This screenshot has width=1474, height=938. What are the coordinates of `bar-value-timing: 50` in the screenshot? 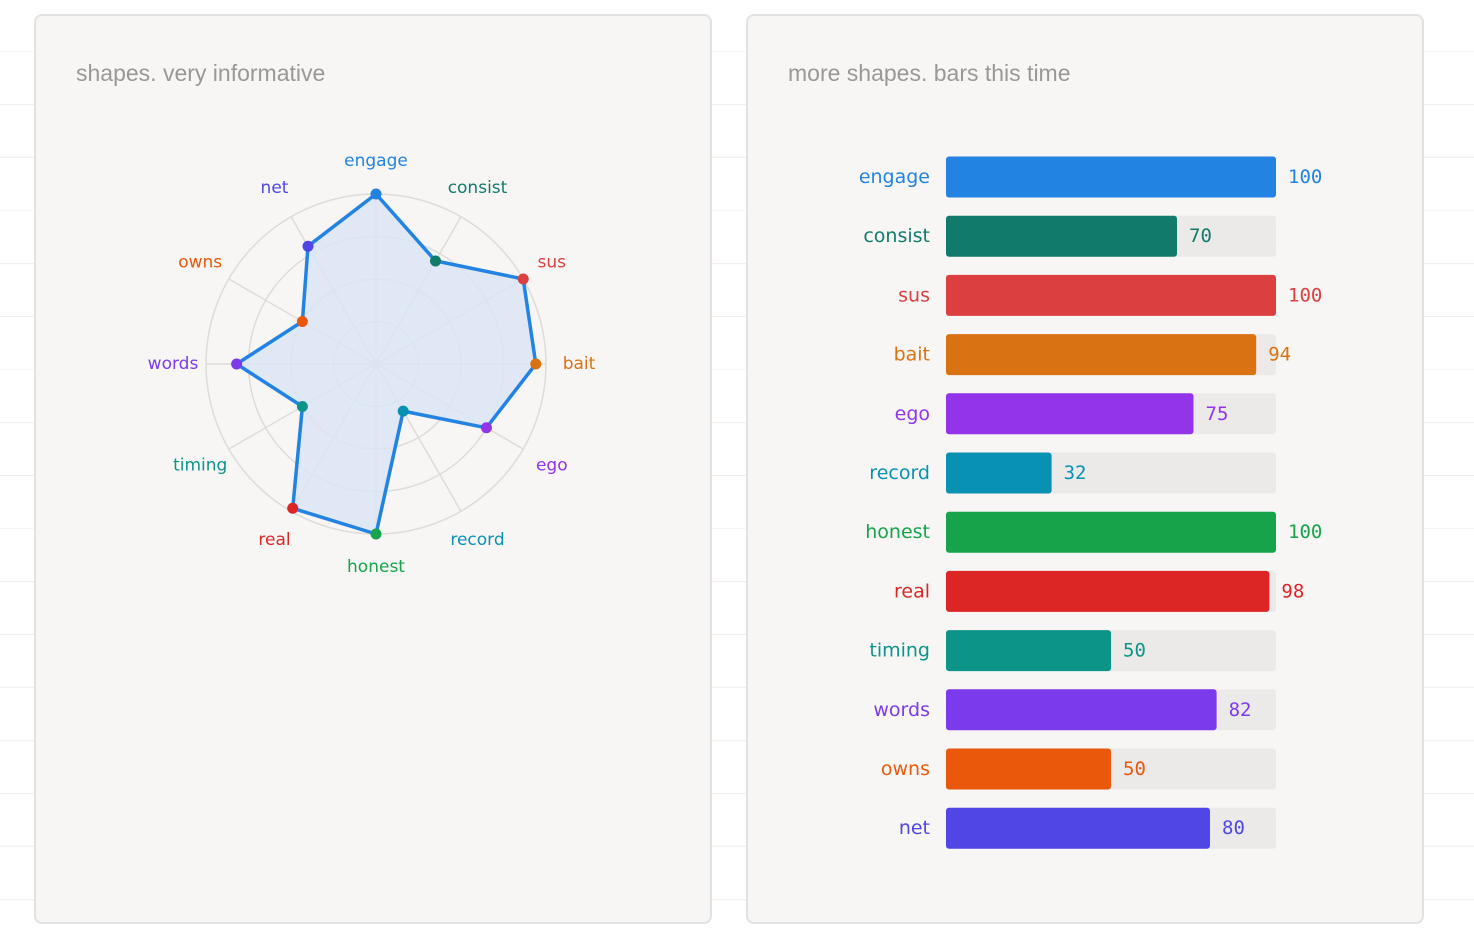 It's located at (1134, 651).